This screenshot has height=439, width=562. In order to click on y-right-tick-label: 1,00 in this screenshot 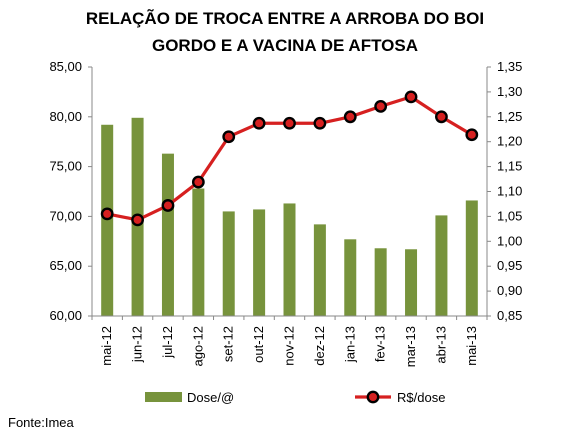, I will do `click(509, 240)`.